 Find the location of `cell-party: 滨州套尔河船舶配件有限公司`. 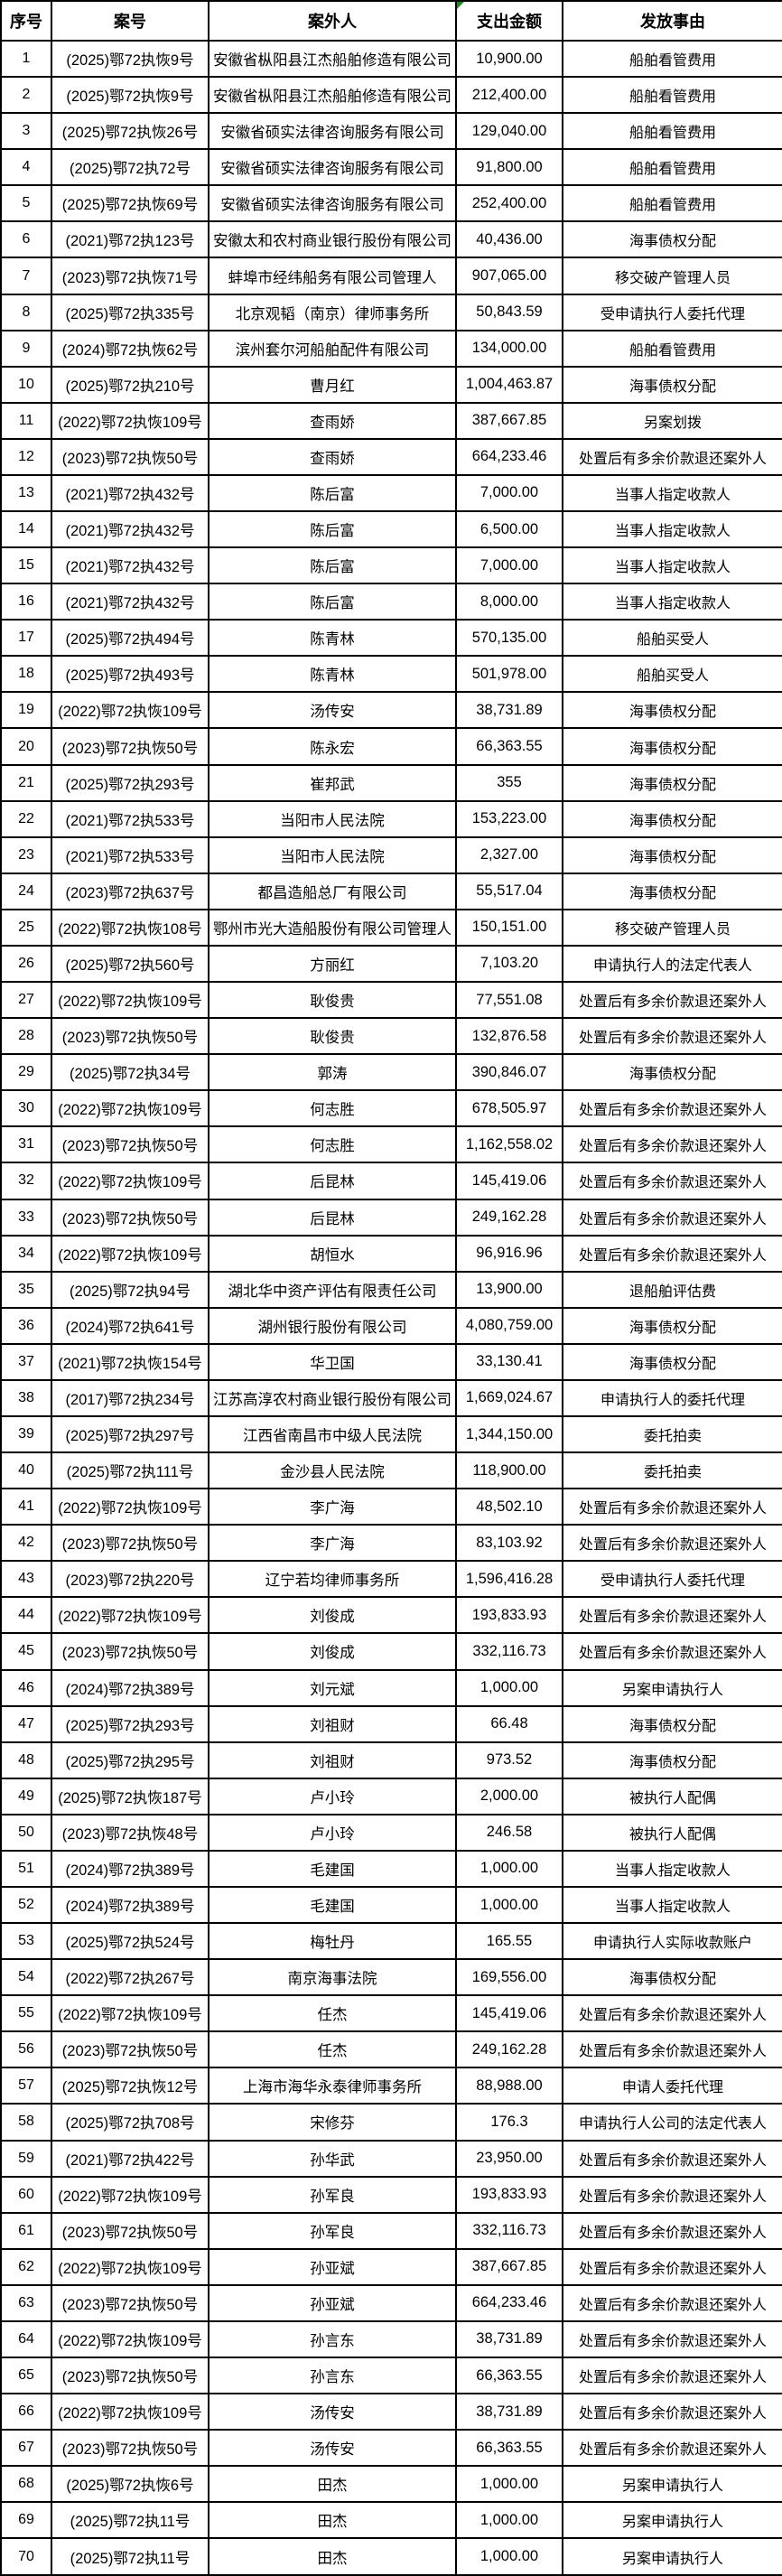

cell-party: 滨州套尔河船舶配件有限公司 is located at coordinates (332, 348).